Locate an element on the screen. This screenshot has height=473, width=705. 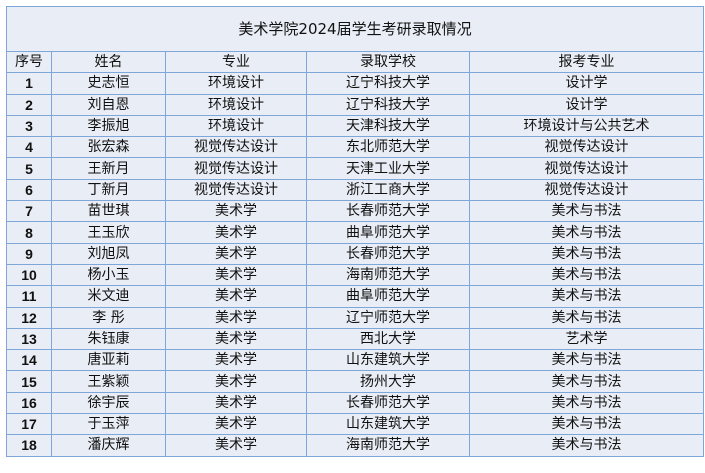
table-row: 1 史志恒 环境设计 辽宁科技大学 设计学 is located at coordinates (355, 83).